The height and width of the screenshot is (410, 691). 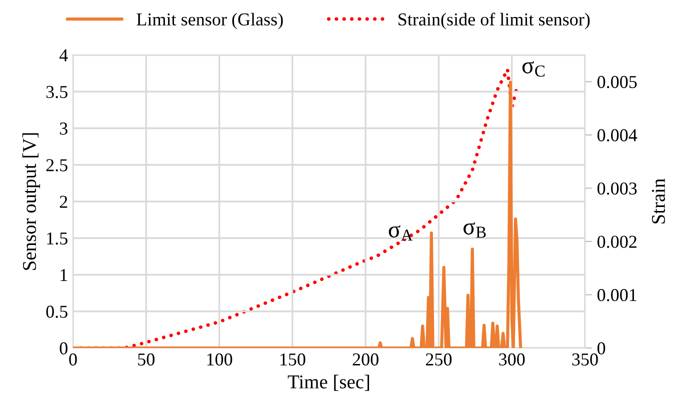 What do you see at coordinates (57, 165) in the screenshot?
I see `y-tick-label: 2.5` at bounding box center [57, 165].